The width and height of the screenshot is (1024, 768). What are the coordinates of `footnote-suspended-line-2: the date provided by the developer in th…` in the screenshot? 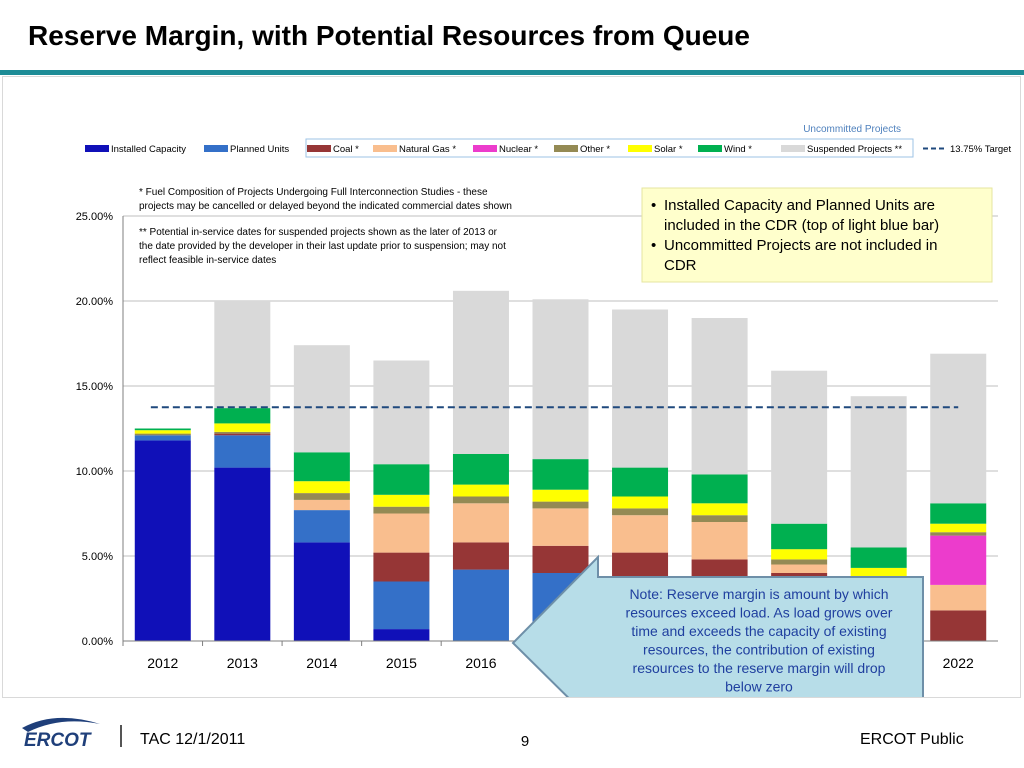 It's located at (322, 246).